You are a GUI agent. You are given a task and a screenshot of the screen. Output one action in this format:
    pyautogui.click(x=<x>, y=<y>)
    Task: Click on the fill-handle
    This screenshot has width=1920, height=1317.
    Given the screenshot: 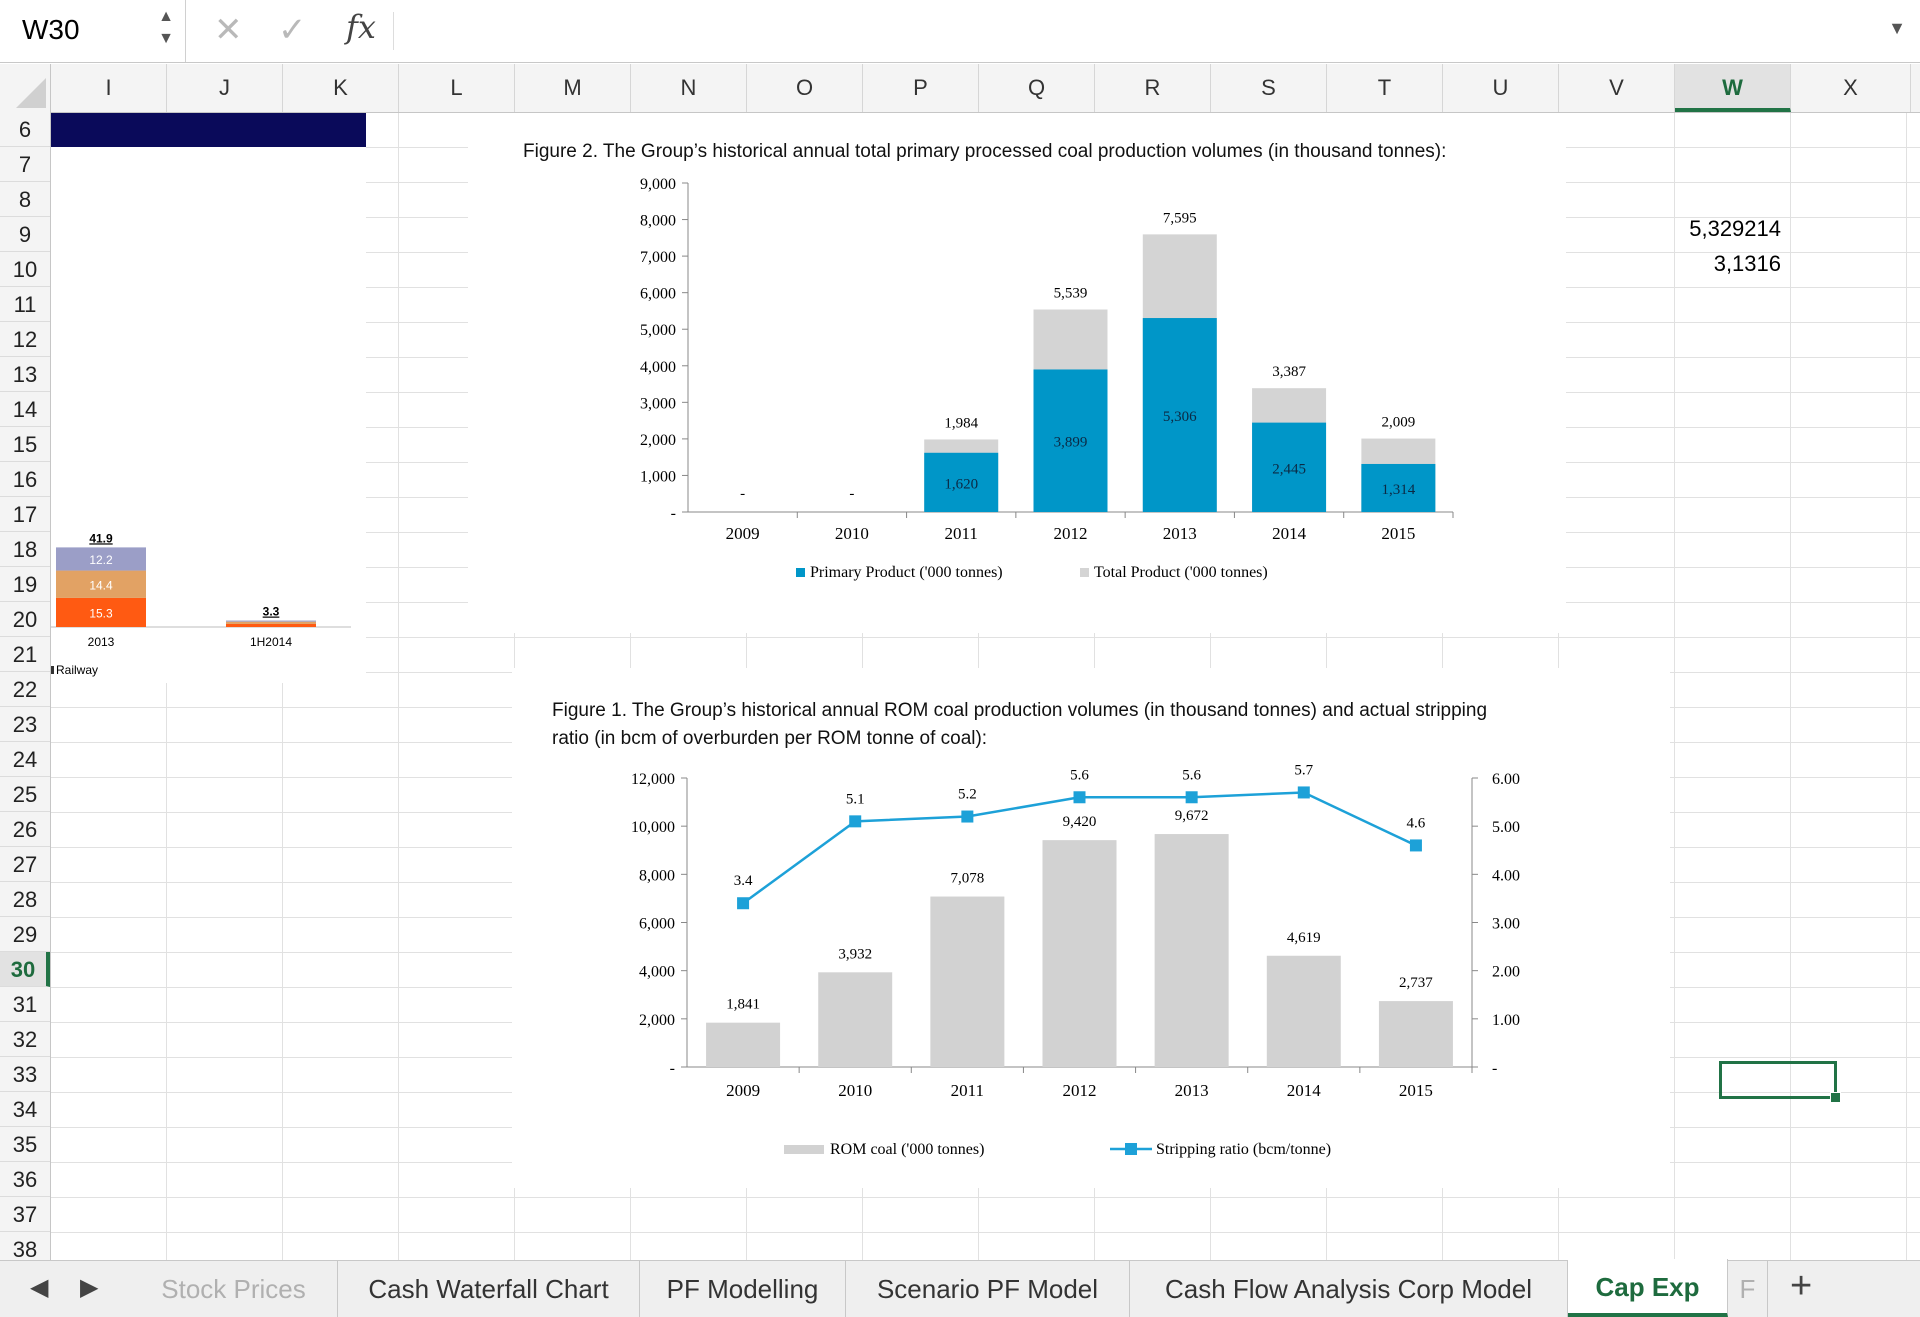 What is the action you would take?
    pyautogui.click(x=1835, y=1097)
    